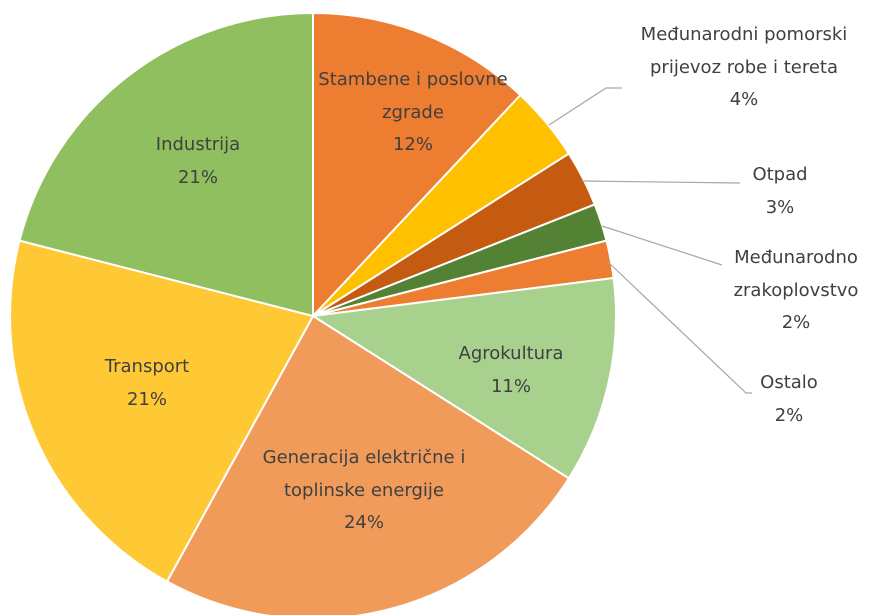 Image resolution: width=889 pixels, height=615 pixels. Describe the element at coordinates (511, 353) in the screenshot. I see `category-label: Agrokultura` at that location.